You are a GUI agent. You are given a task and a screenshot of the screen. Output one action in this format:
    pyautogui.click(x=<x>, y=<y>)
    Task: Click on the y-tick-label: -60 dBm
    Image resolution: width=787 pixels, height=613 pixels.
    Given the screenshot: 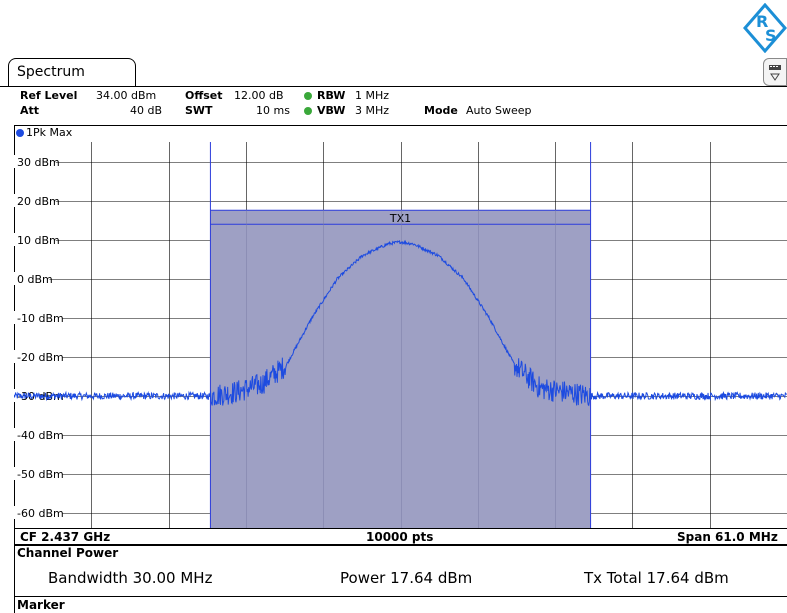 What is the action you would take?
    pyautogui.click(x=40, y=513)
    